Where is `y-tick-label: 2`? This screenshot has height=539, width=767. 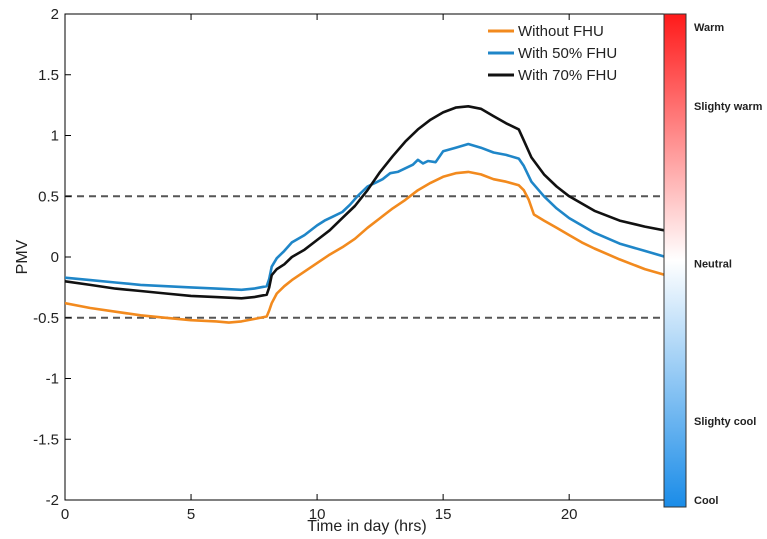
y-tick-label: 2 is located at coordinates (55, 14).